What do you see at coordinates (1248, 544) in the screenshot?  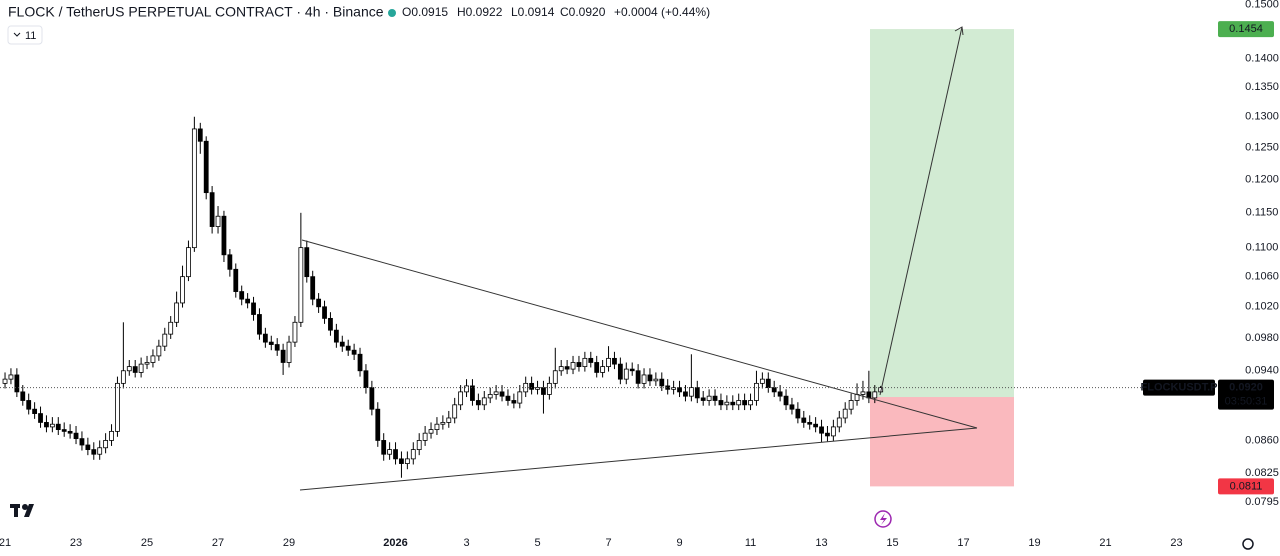 I see `settings-icon` at bounding box center [1248, 544].